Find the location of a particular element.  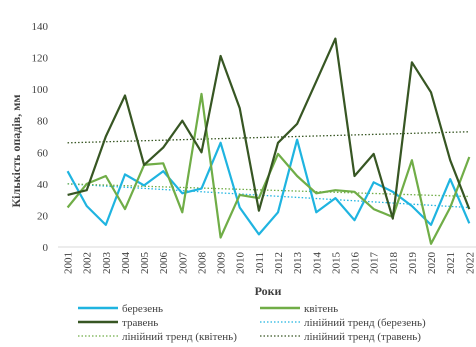

y-tick-label: 100 is located at coordinates (40, 90).